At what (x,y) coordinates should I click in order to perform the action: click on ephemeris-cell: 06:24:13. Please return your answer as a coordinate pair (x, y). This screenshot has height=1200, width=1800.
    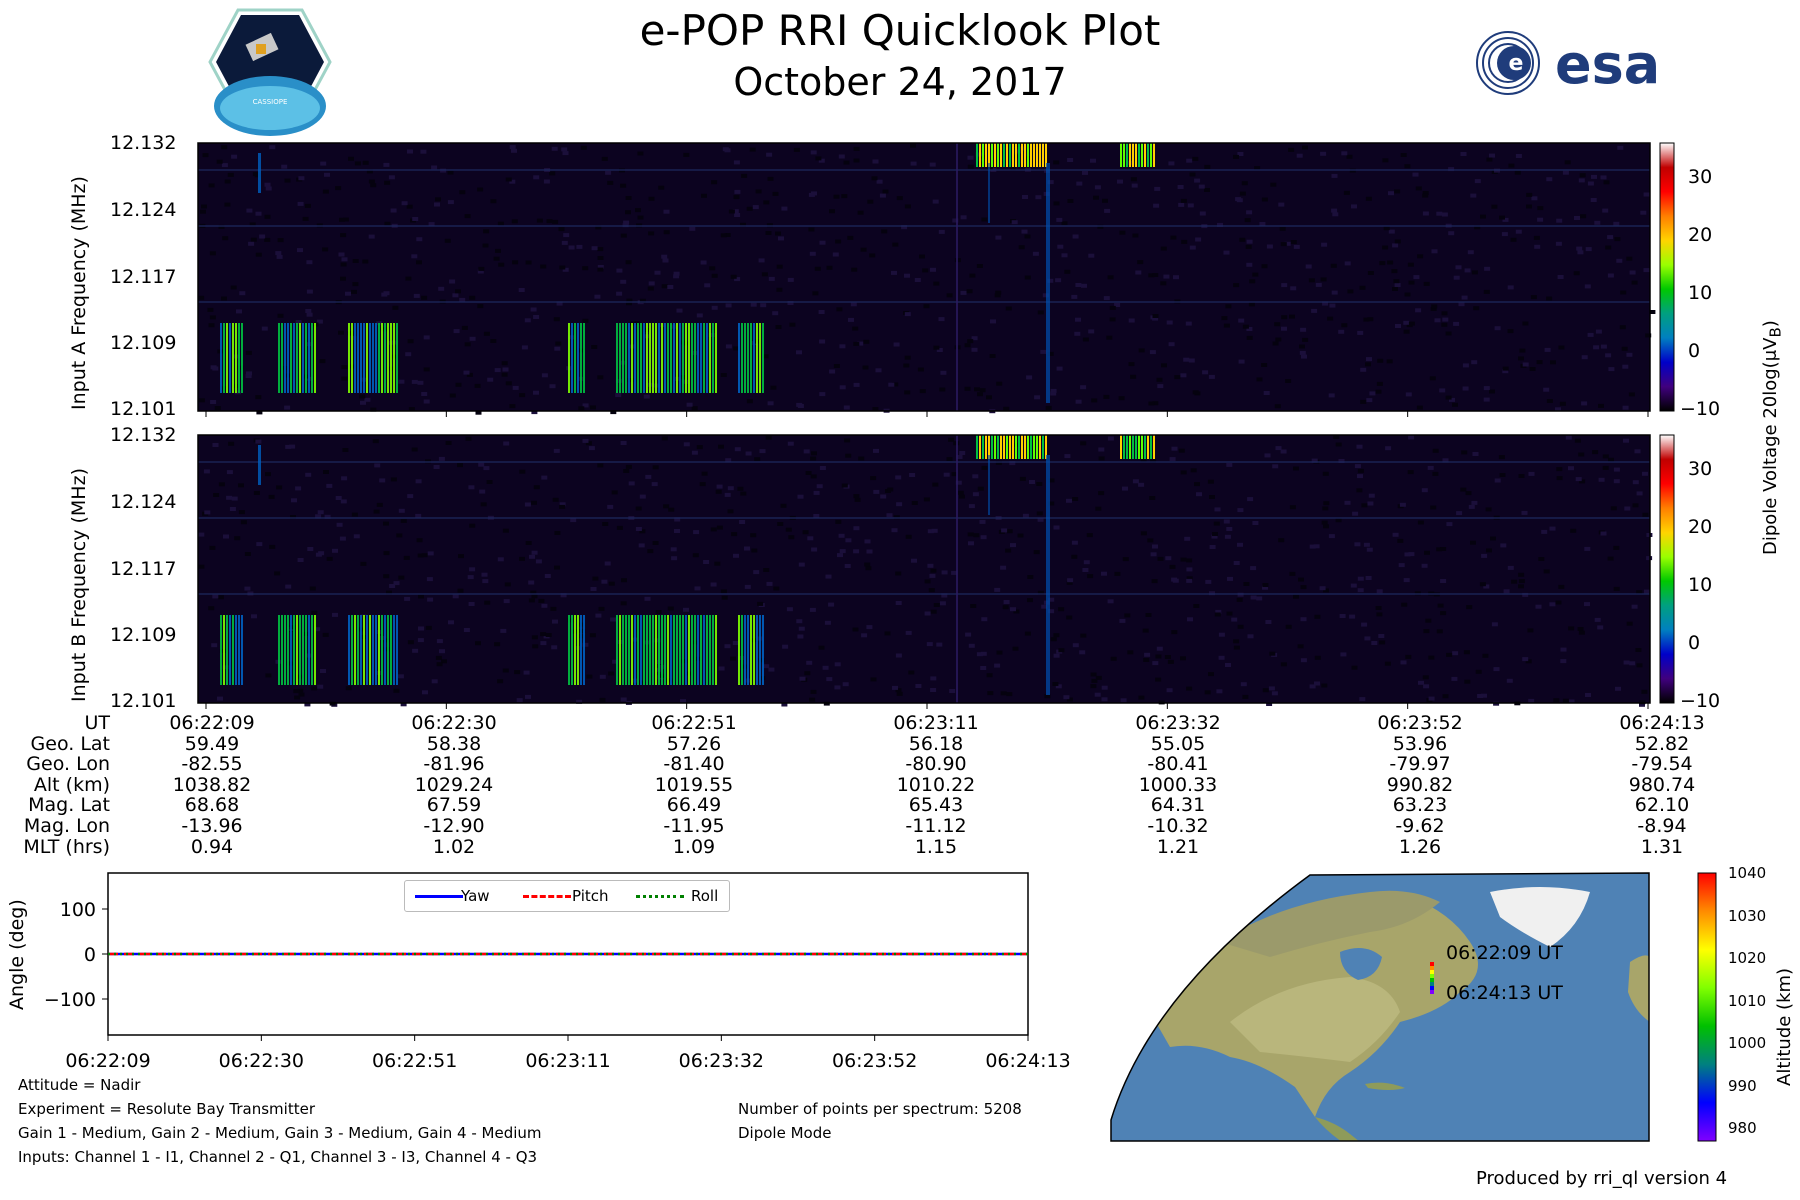
    Looking at the image, I should click on (1662, 723).